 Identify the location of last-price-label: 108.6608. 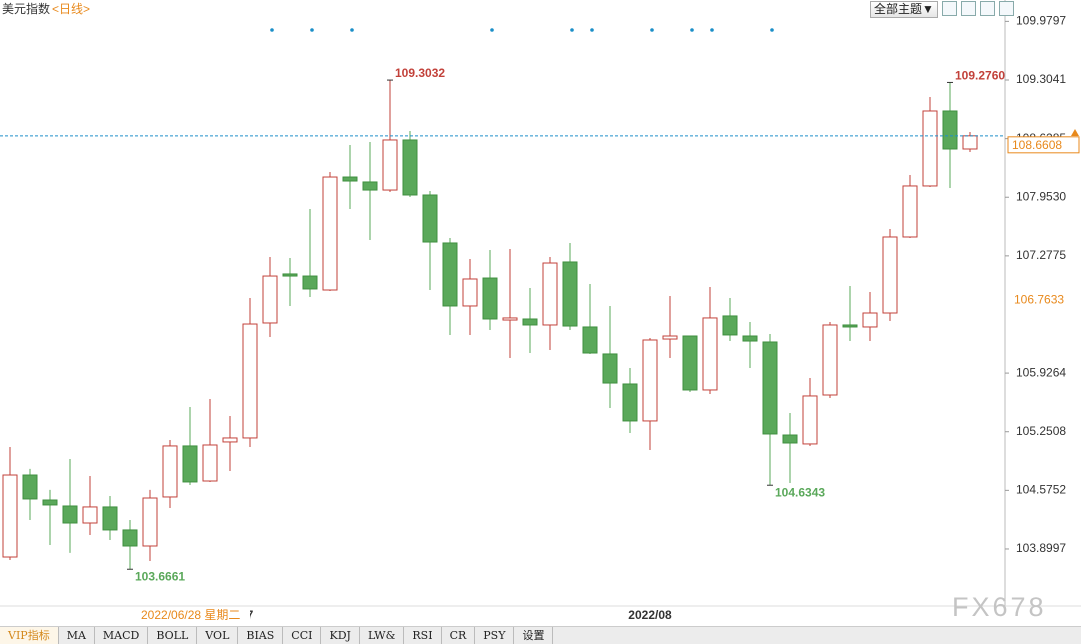
(1037, 145).